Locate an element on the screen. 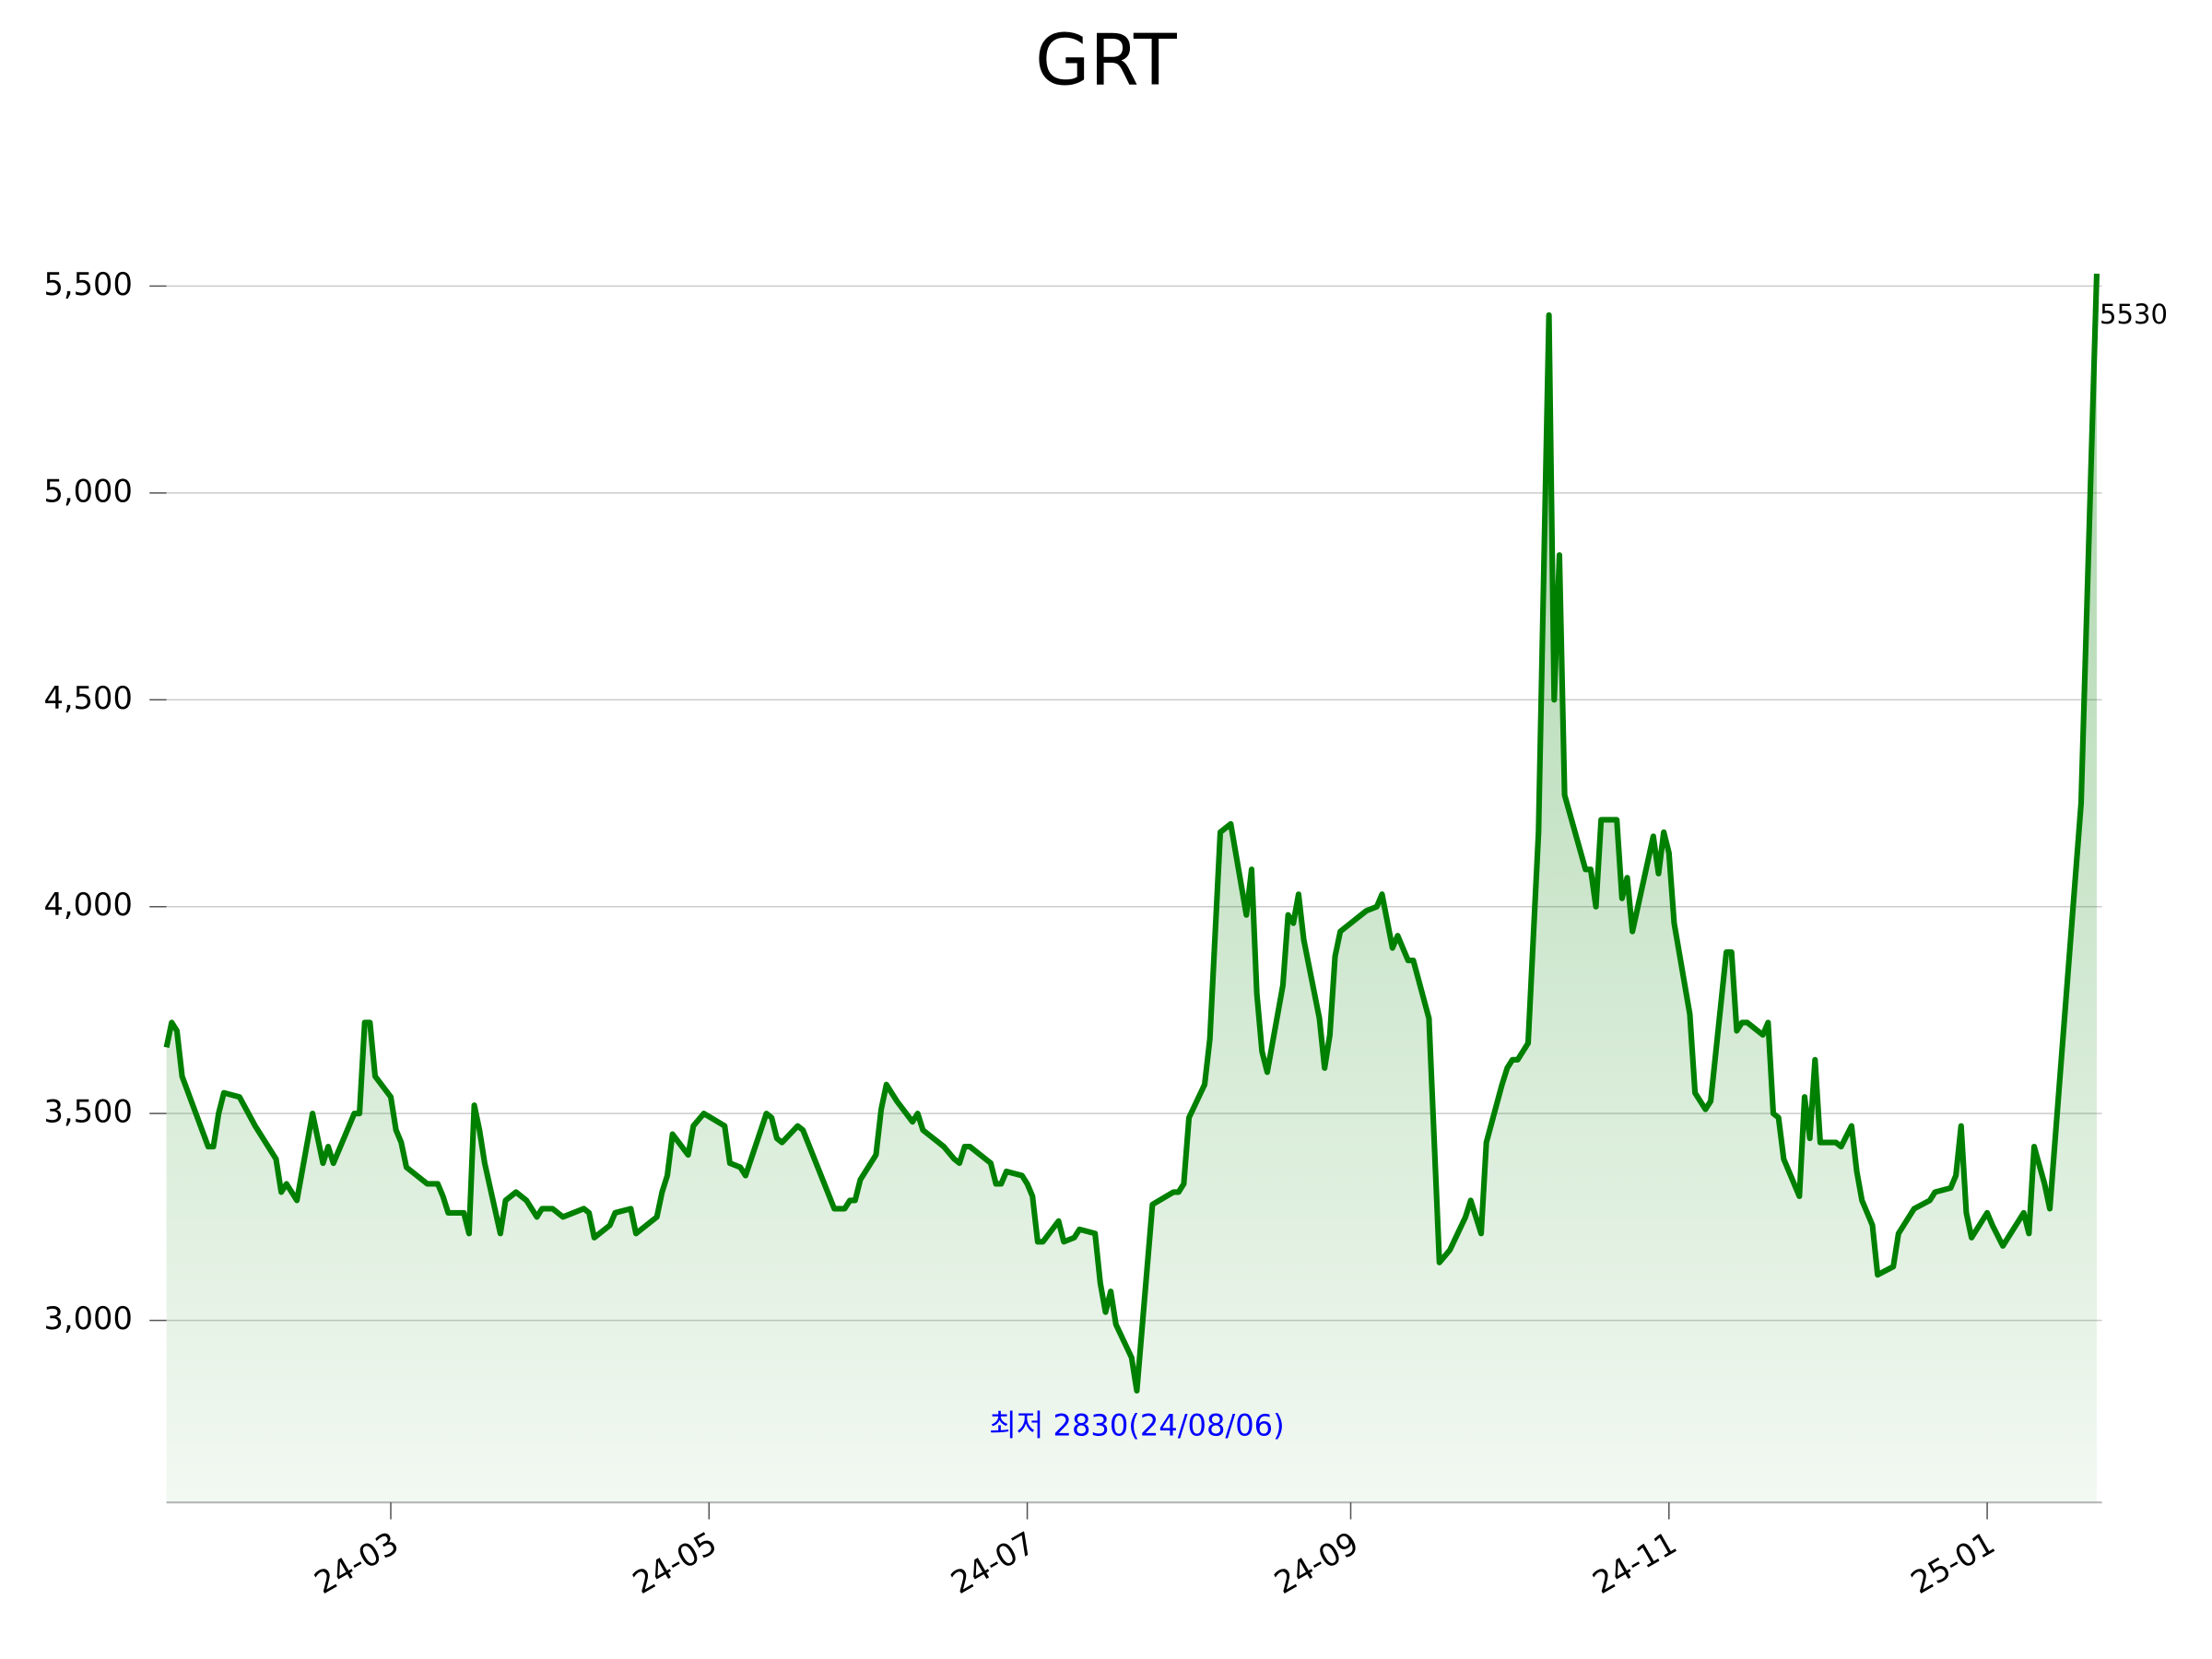 The width and height of the screenshot is (2212, 1659). x-tick-label: 24-09 is located at coordinates (1316, 1562).